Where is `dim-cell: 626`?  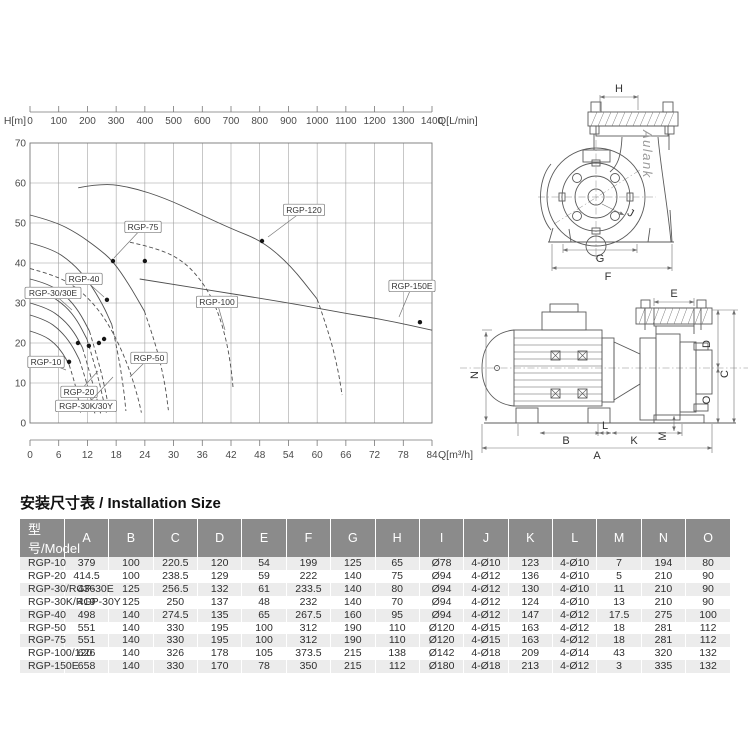 dim-cell: 626 is located at coordinates (86, 654).